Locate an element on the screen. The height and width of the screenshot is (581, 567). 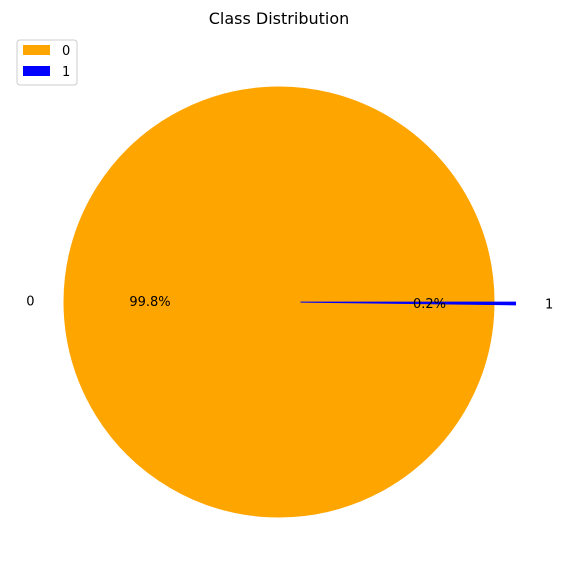
legend-label-0: 0 is located at coordinates (66, 51).